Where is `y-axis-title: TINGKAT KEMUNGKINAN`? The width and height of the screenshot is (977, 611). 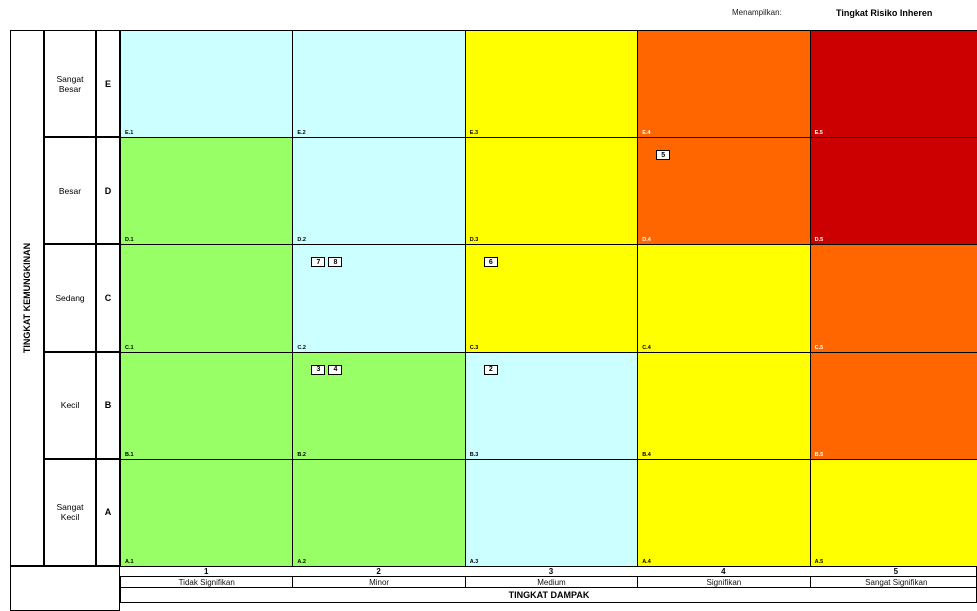
y-axis-title: TINGKAT KEMUNGKINAN is located at coordinates (27, 298).